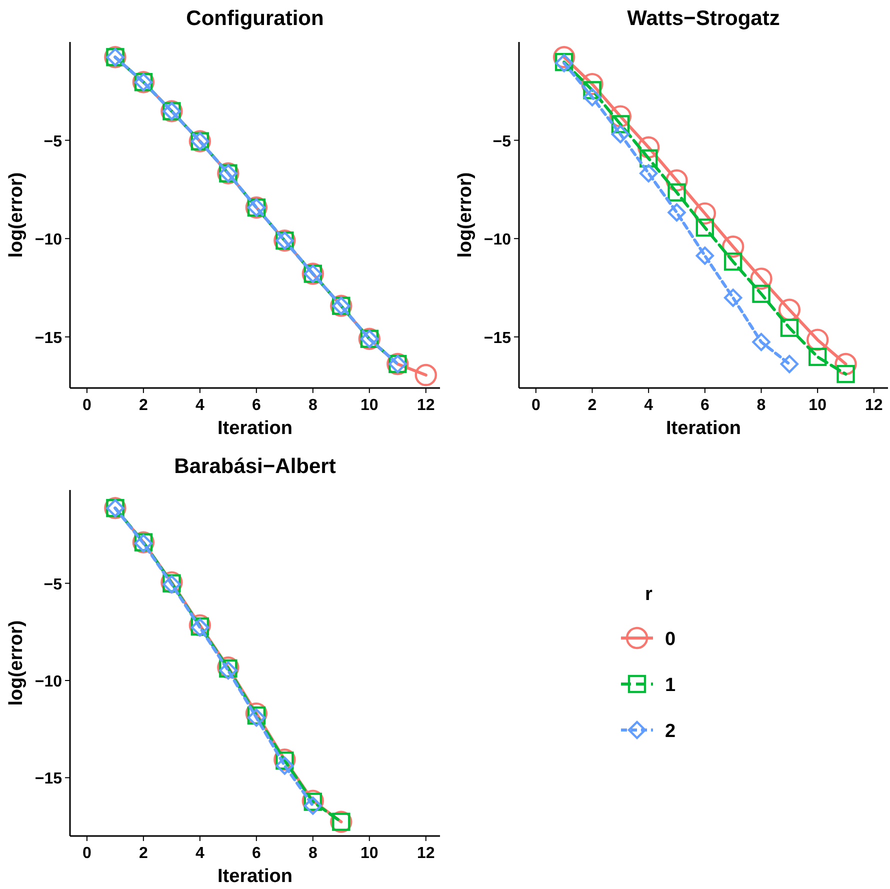 This screenshot has width=890, height=889. Describe the element at coordinates (255, 18) in the screenshot. I see `chart-title: Configuration` at that location.